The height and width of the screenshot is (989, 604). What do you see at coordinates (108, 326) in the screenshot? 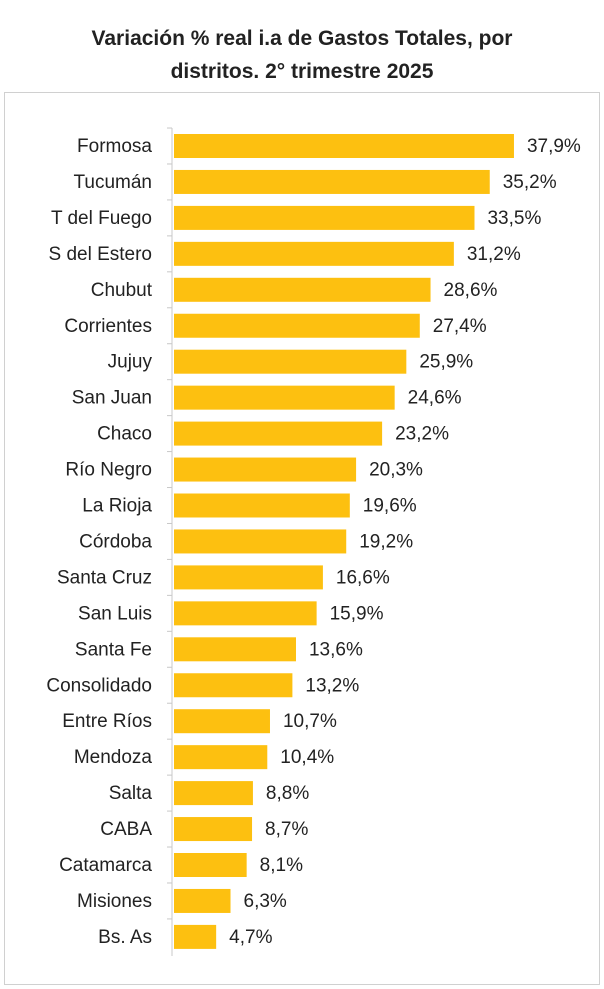
I see `category-label: Corrientes` at bounding box center [108, 326].